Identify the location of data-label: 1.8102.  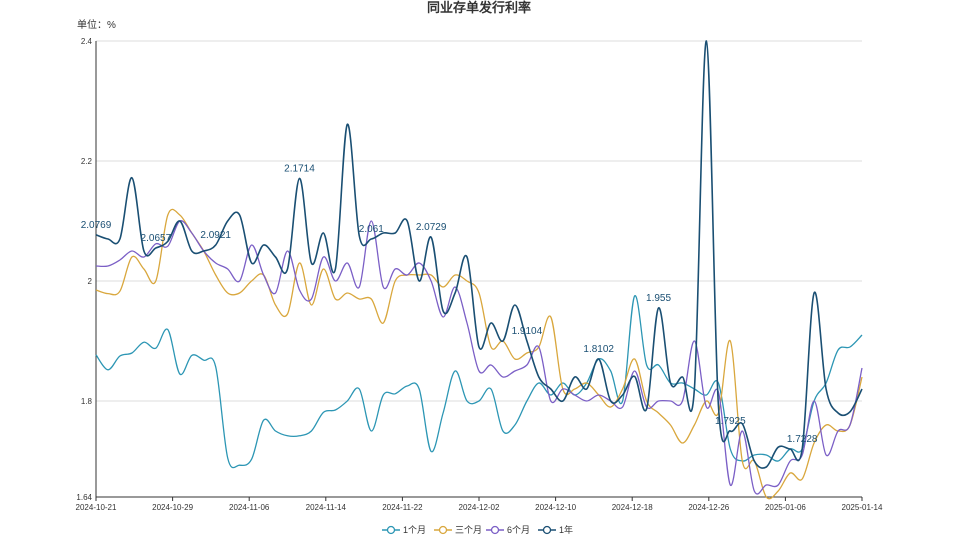
(598, 349).